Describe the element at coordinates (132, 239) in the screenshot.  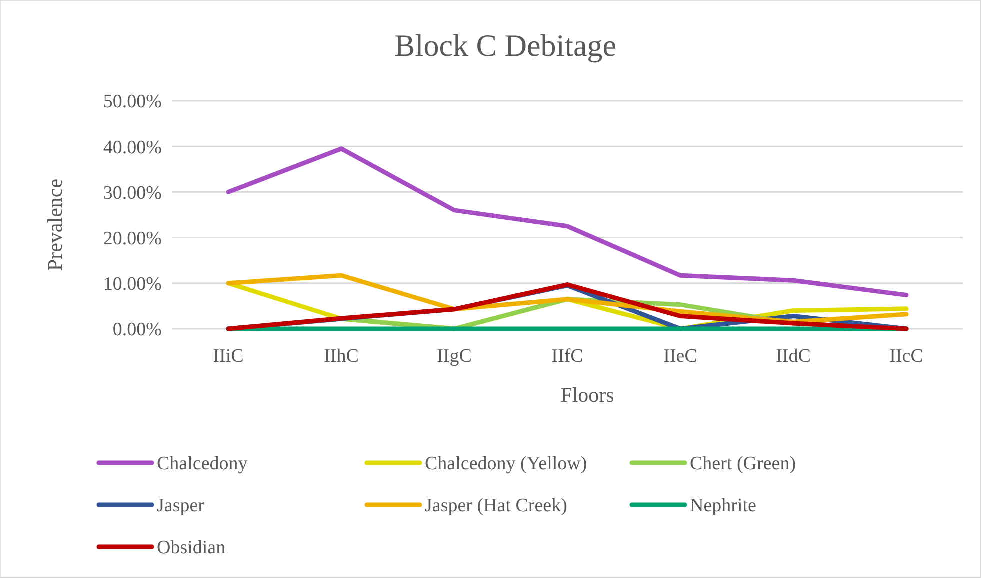
I see `y-tick-label: 20.00%` at that location.